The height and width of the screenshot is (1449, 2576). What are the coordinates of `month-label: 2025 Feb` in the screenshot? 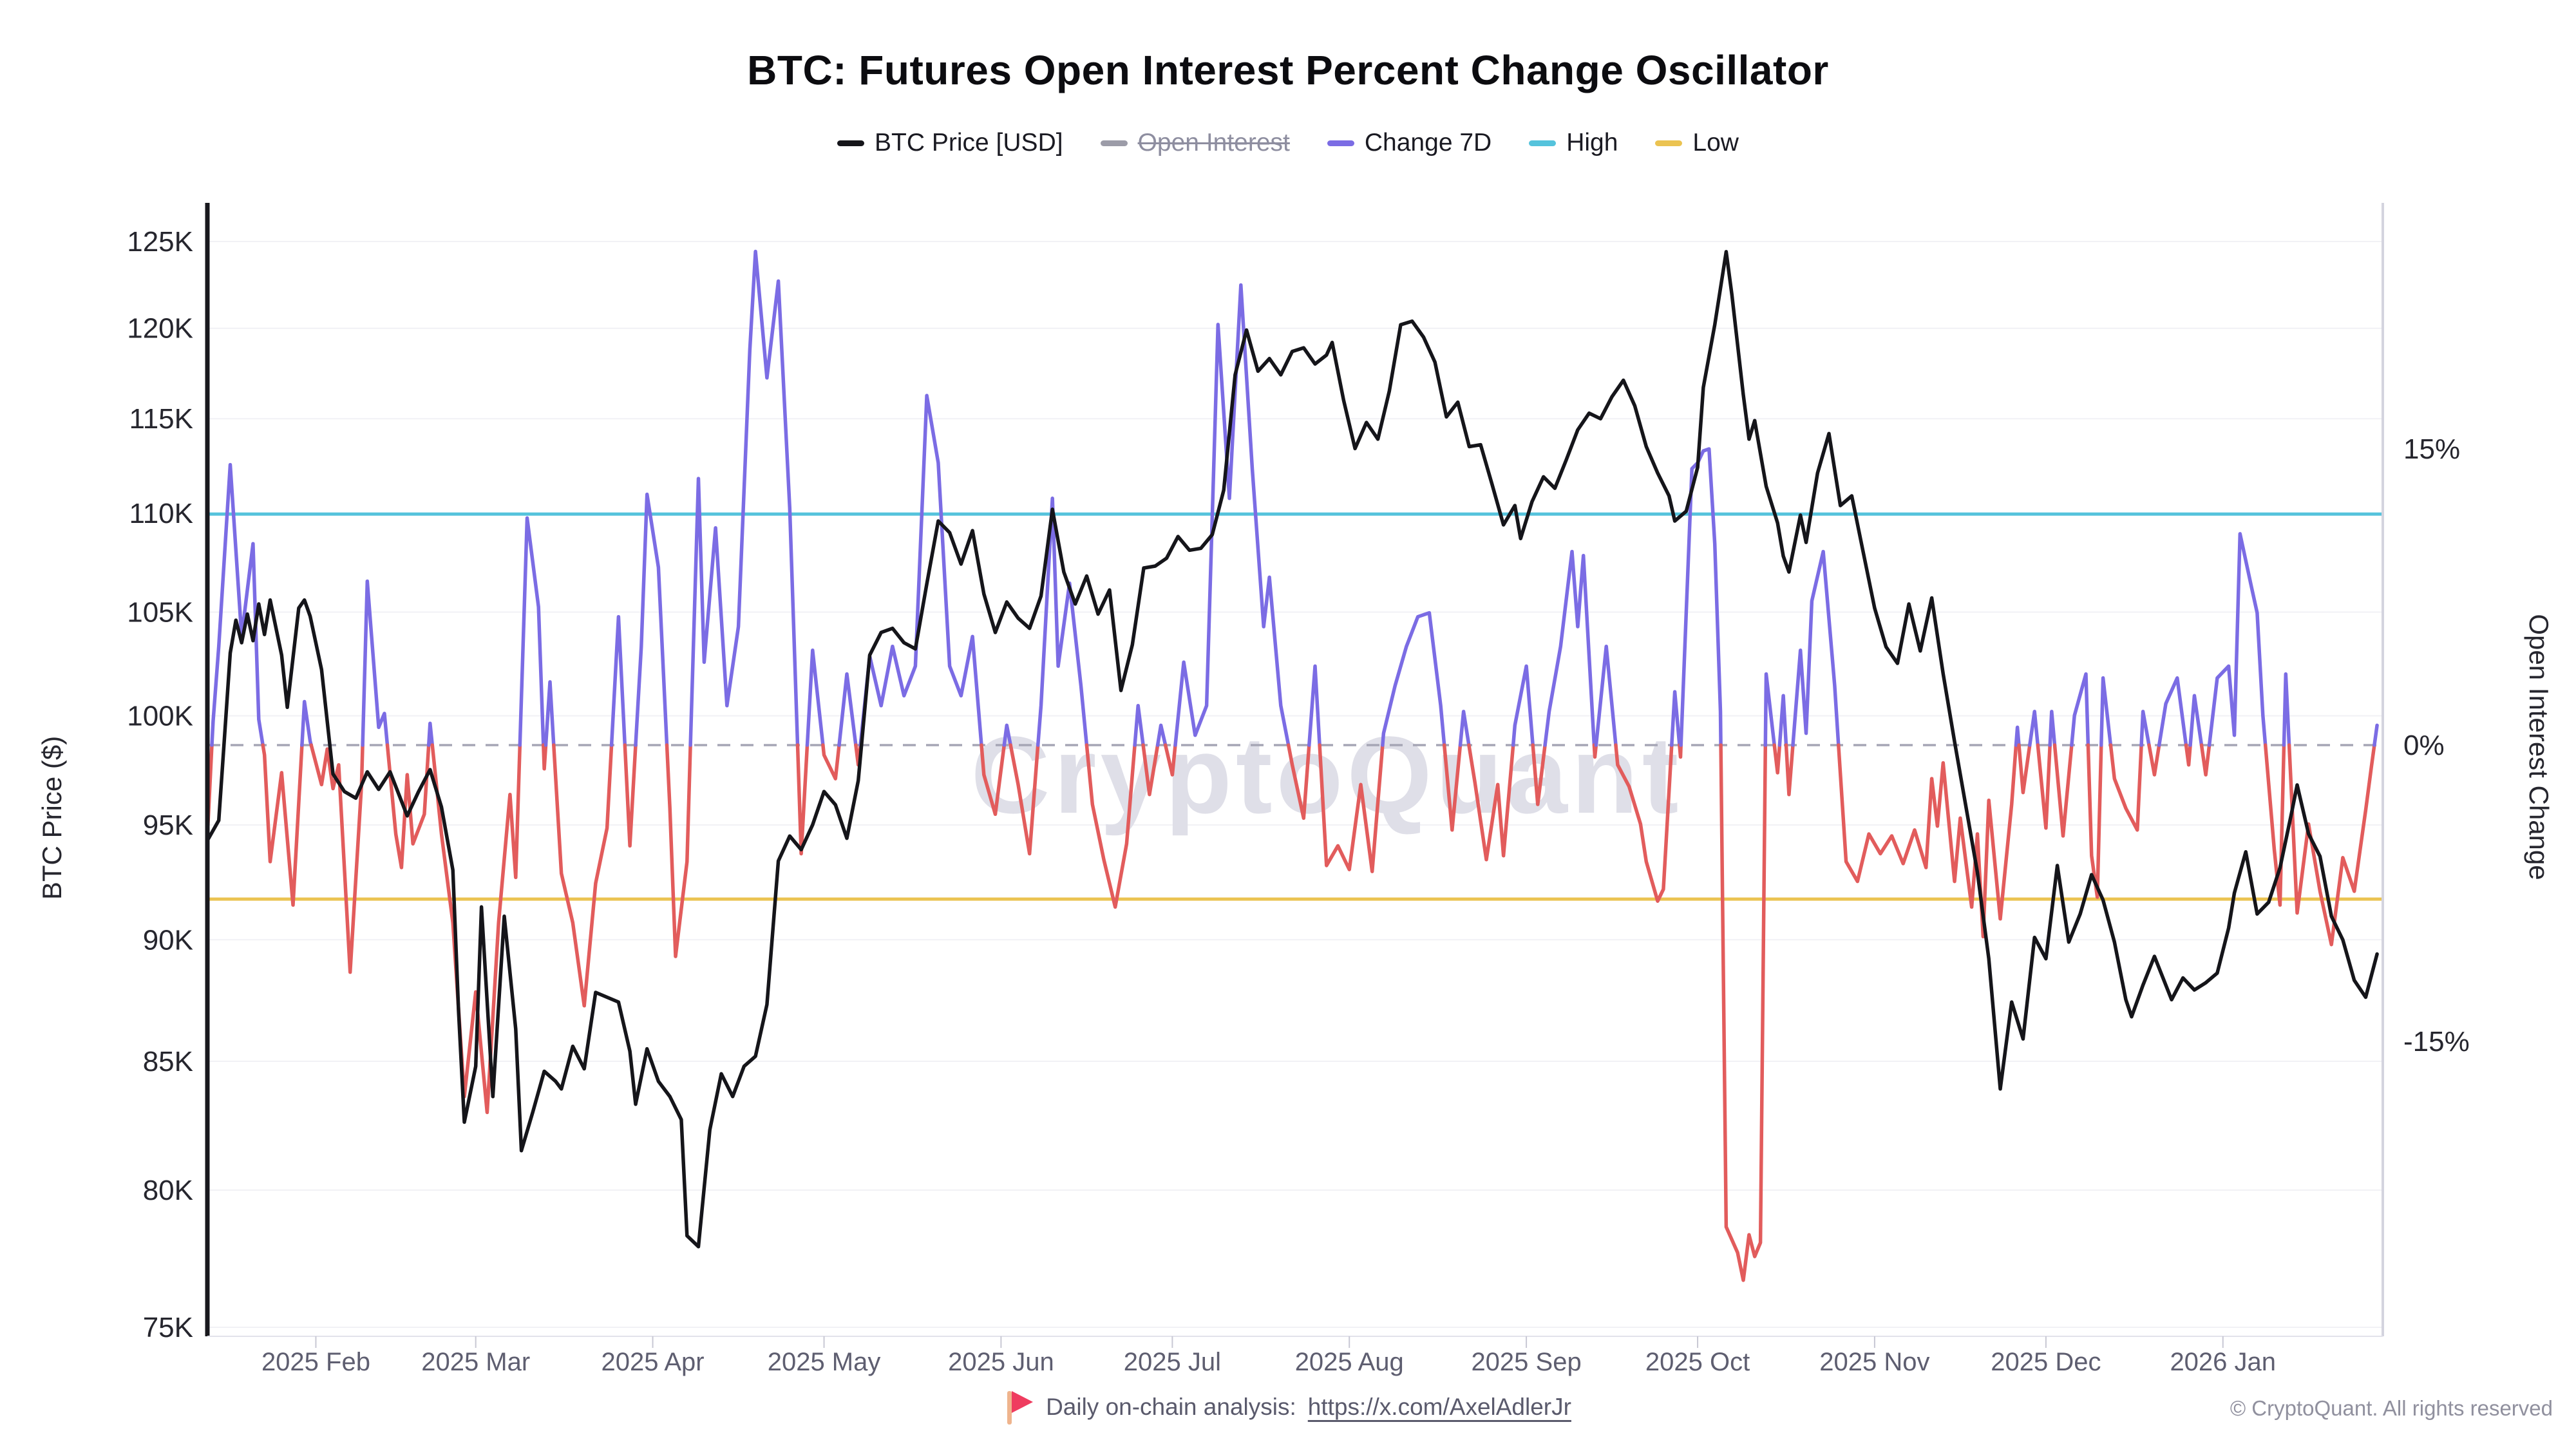 It's located at (315, 1362).